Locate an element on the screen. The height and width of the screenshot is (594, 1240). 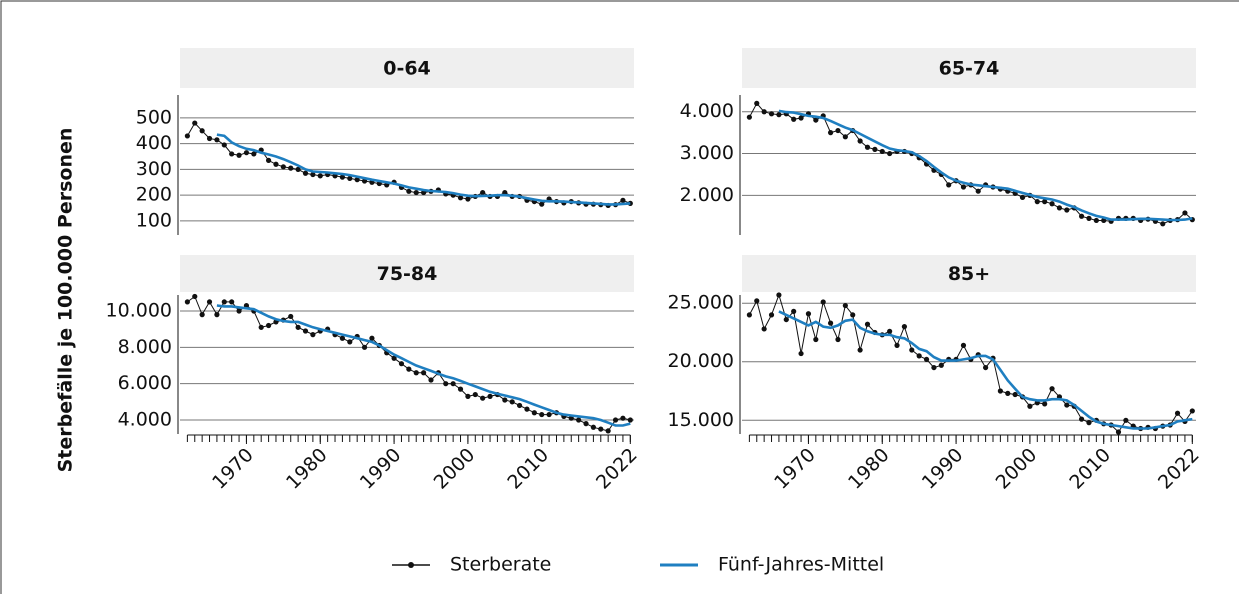
facet-title: 0-64 is located at coordinates (407, 69).